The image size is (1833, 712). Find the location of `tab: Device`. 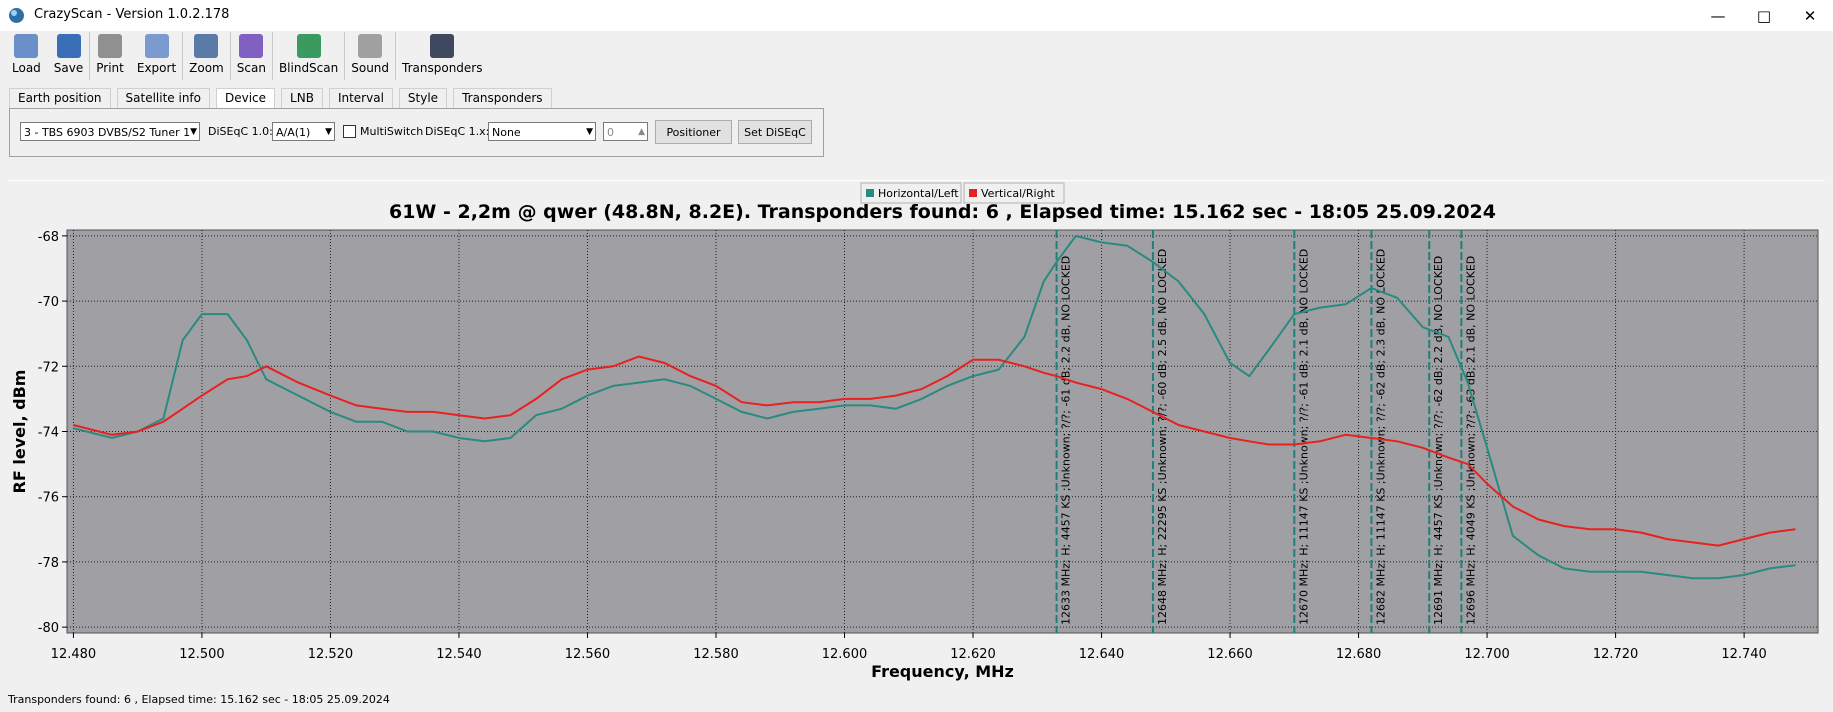

tab: Device is located at coordinates (246, 98).